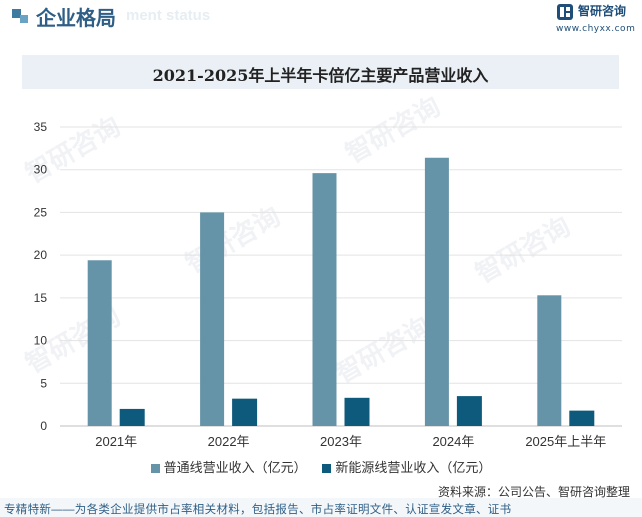  Describe the element at coordinates (41, 255) in the screenshot. I see `y-tick-label: 20` at that location.